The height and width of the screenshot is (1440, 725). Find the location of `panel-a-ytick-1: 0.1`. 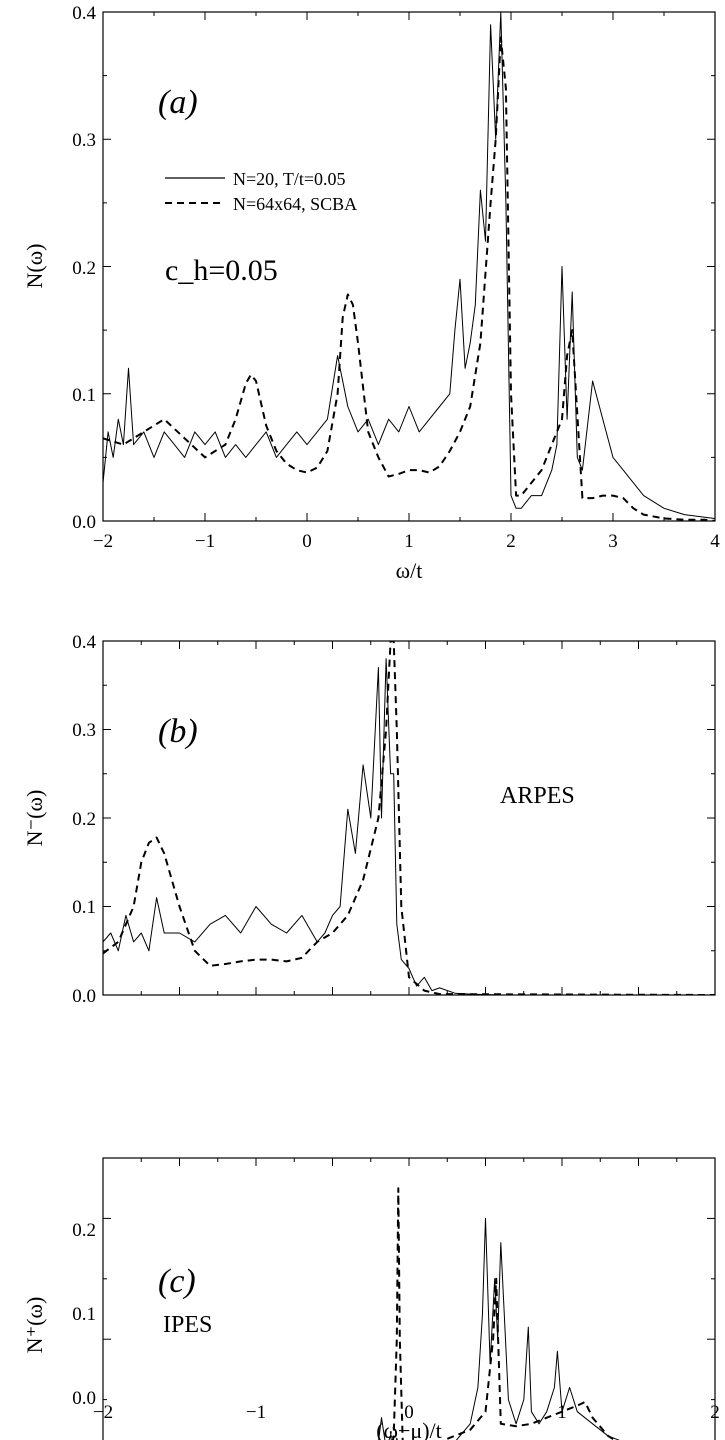

panel-a-ytick-1: 0.1 is located at coordinates (84, 395).